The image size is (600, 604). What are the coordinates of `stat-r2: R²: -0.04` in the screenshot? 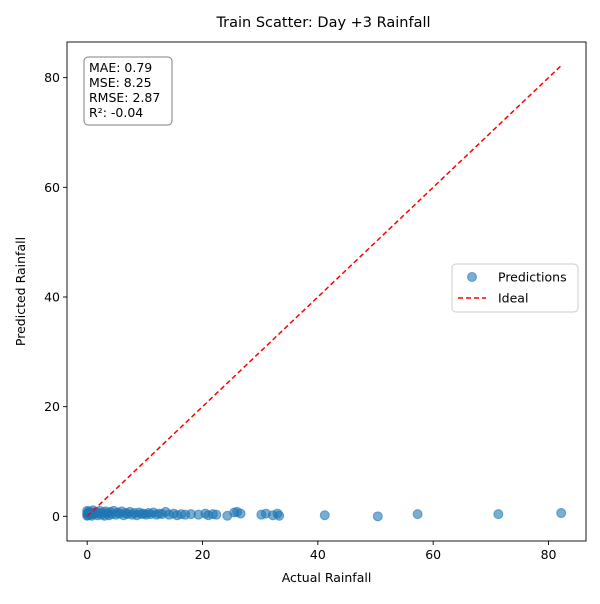 It's located at (116, 112).